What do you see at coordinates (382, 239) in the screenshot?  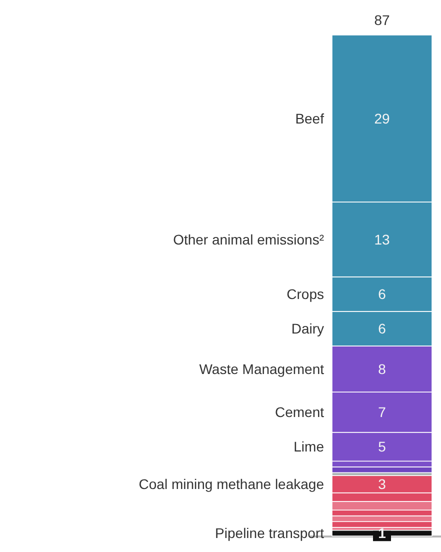 I see `data-label: 13` at bounding box center [382, 239].